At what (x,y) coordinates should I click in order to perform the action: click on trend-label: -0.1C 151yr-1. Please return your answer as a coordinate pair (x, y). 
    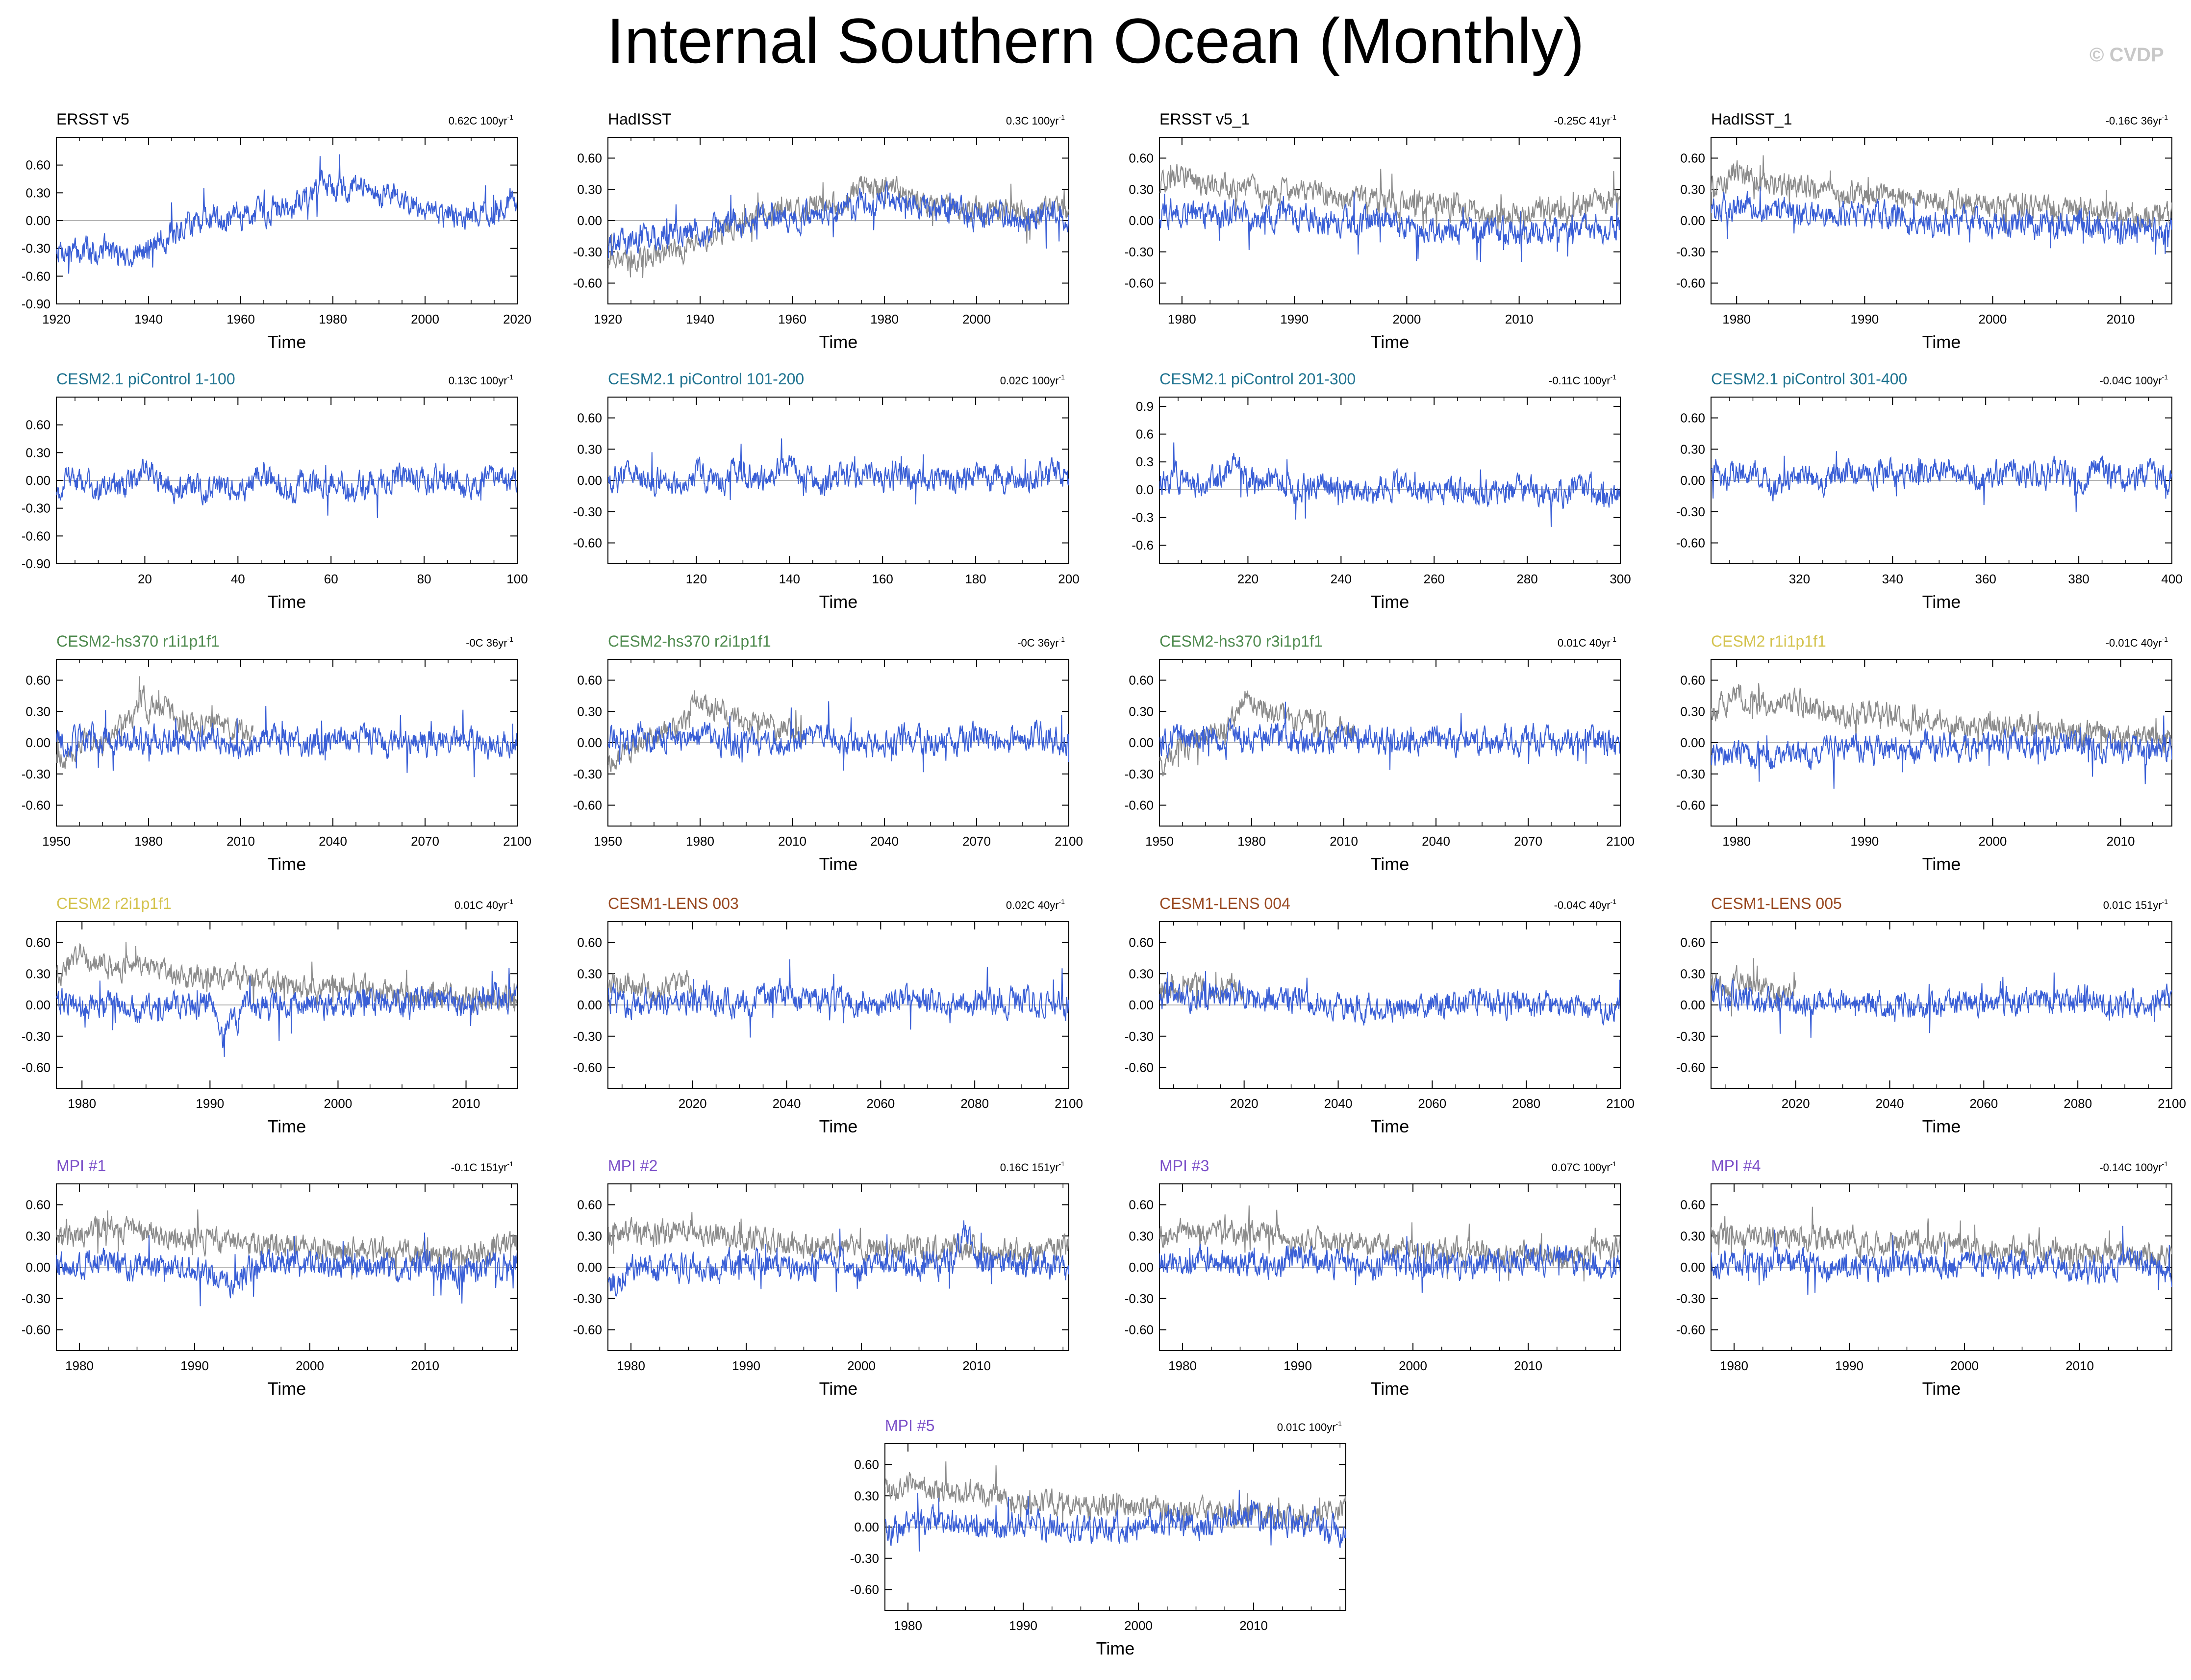
    Looking at the image, I should click on (482, 1167).